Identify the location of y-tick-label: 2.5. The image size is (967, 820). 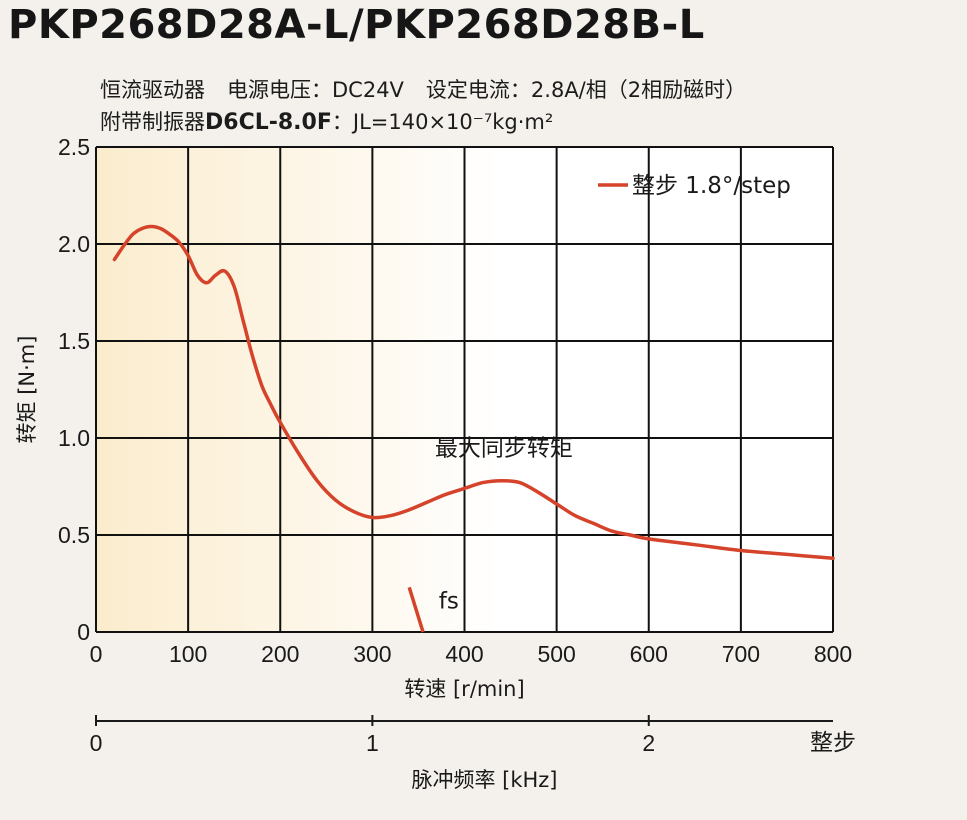
(74, 147).